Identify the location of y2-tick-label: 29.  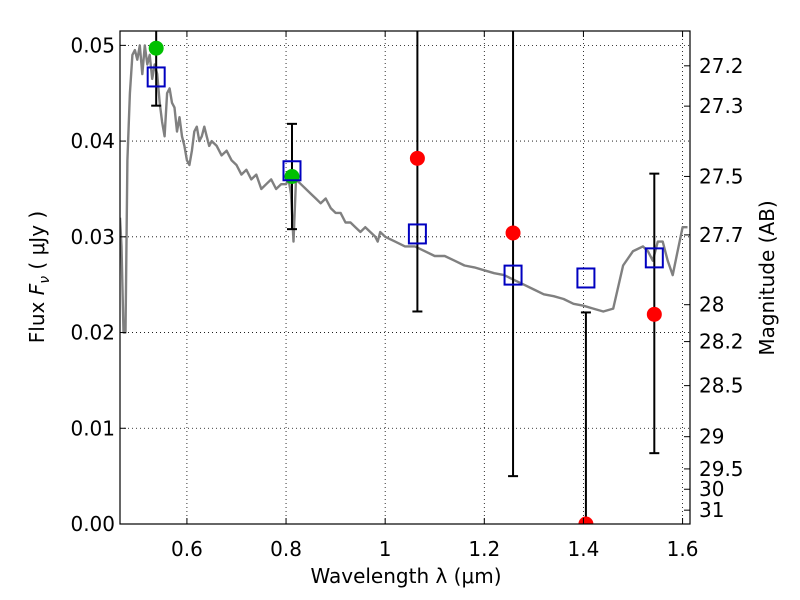
(711, 437).